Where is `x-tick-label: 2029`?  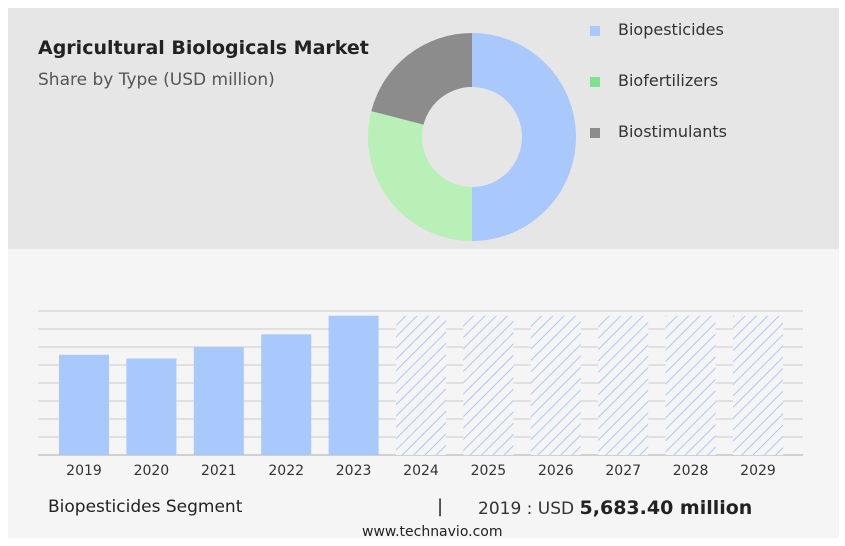
x-tick-label: 2029 is located at coordinates (758, 471).